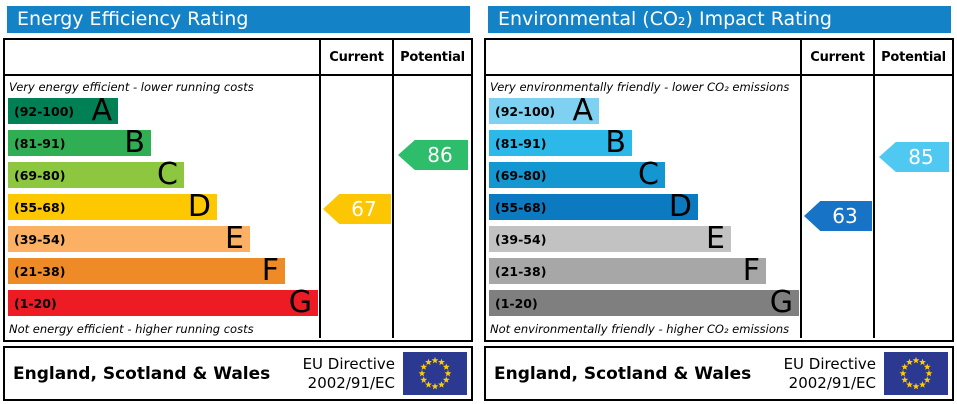  I want to click on current-value-column: 63, so click(836, 207).